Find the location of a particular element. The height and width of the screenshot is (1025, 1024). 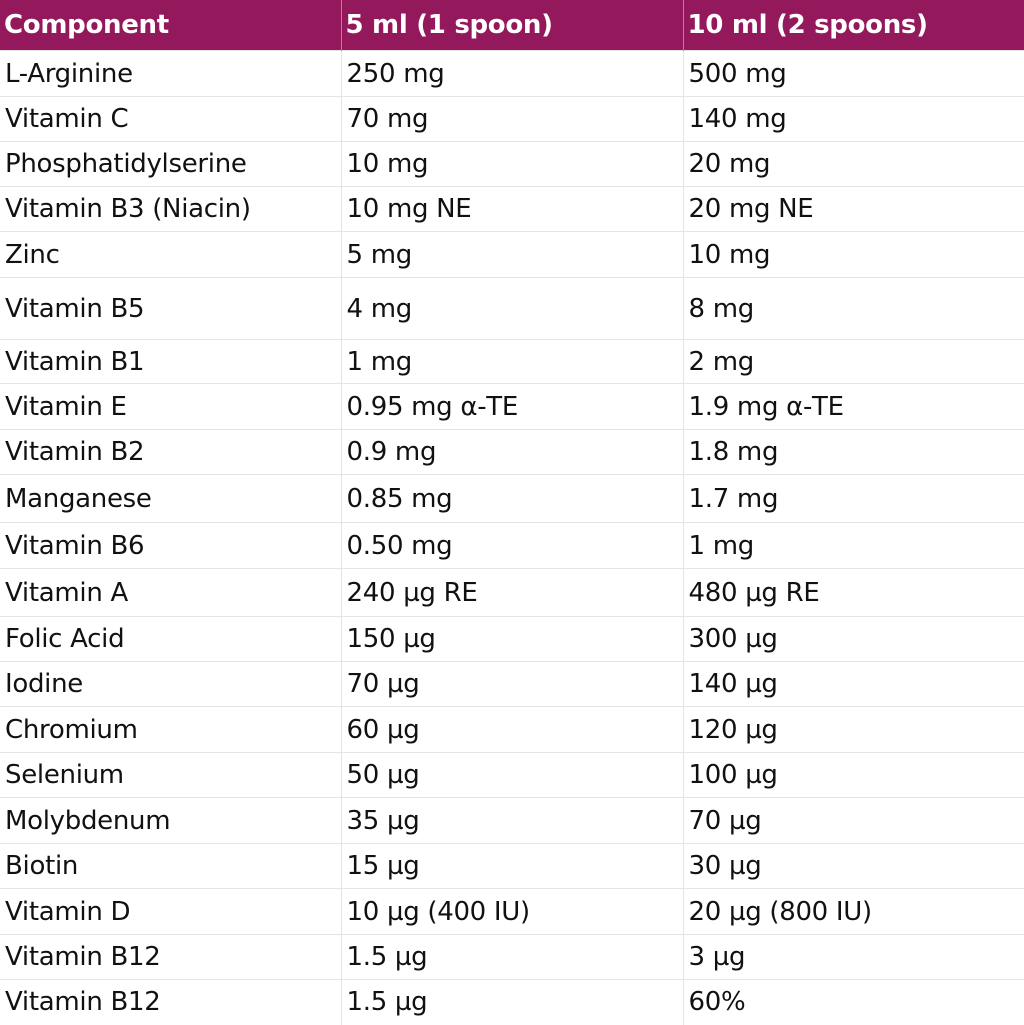

cell-dose-10ml: 140 mg is located at coordinates (853, 119).